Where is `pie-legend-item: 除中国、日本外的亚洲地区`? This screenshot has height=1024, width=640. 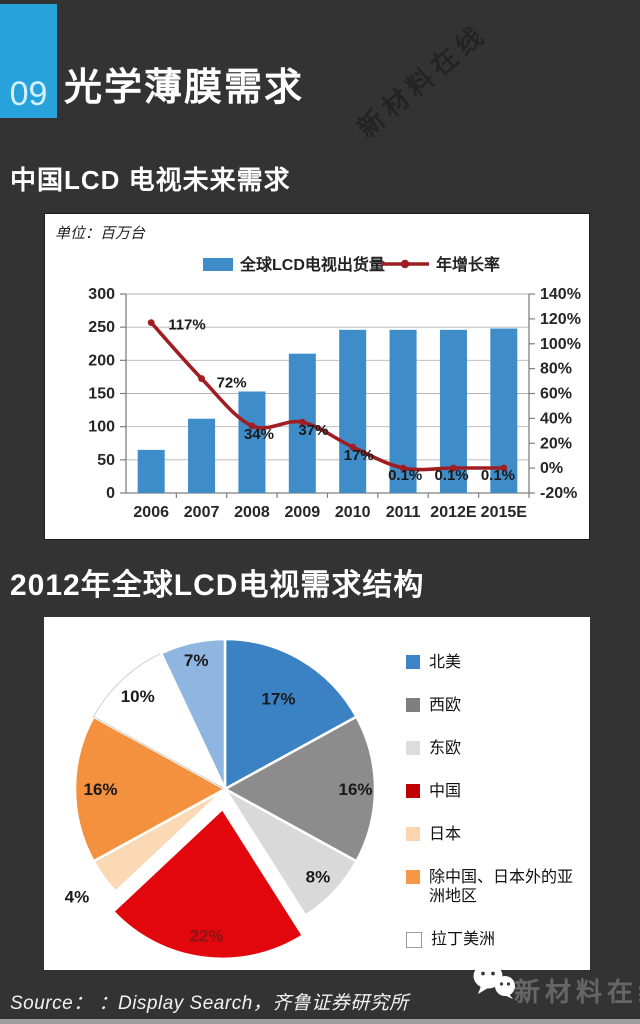
pie-legend-item: 除中国、日本外的亚洲地区 is located at coordinates (496, 887).